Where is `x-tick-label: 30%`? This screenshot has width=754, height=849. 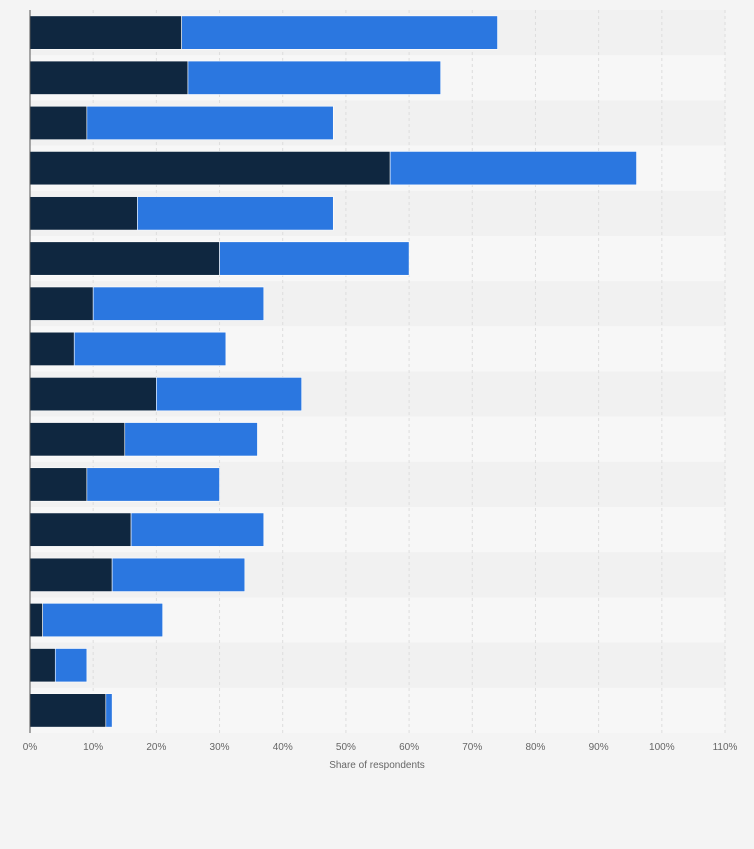 x-tick-label: 30% is located at coordinates (220, 747).